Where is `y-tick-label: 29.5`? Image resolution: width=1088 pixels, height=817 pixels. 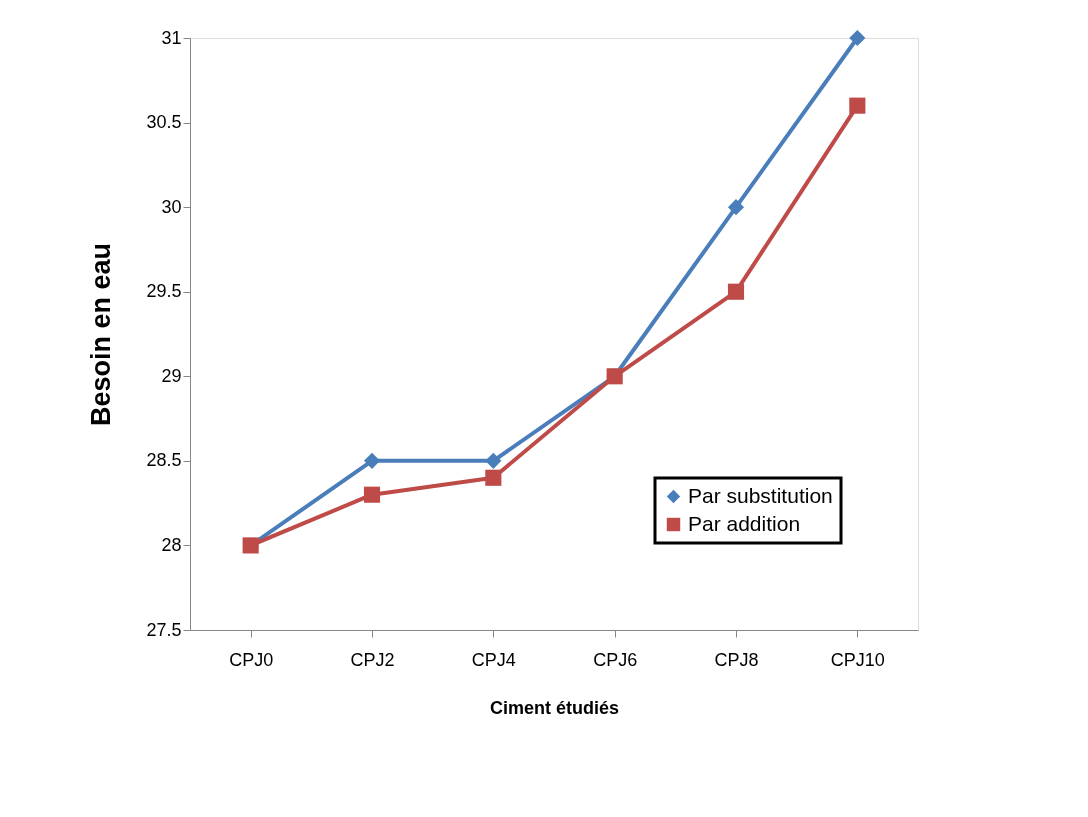 y-tick-label: 29.5 is located at coordinates (164, 291).